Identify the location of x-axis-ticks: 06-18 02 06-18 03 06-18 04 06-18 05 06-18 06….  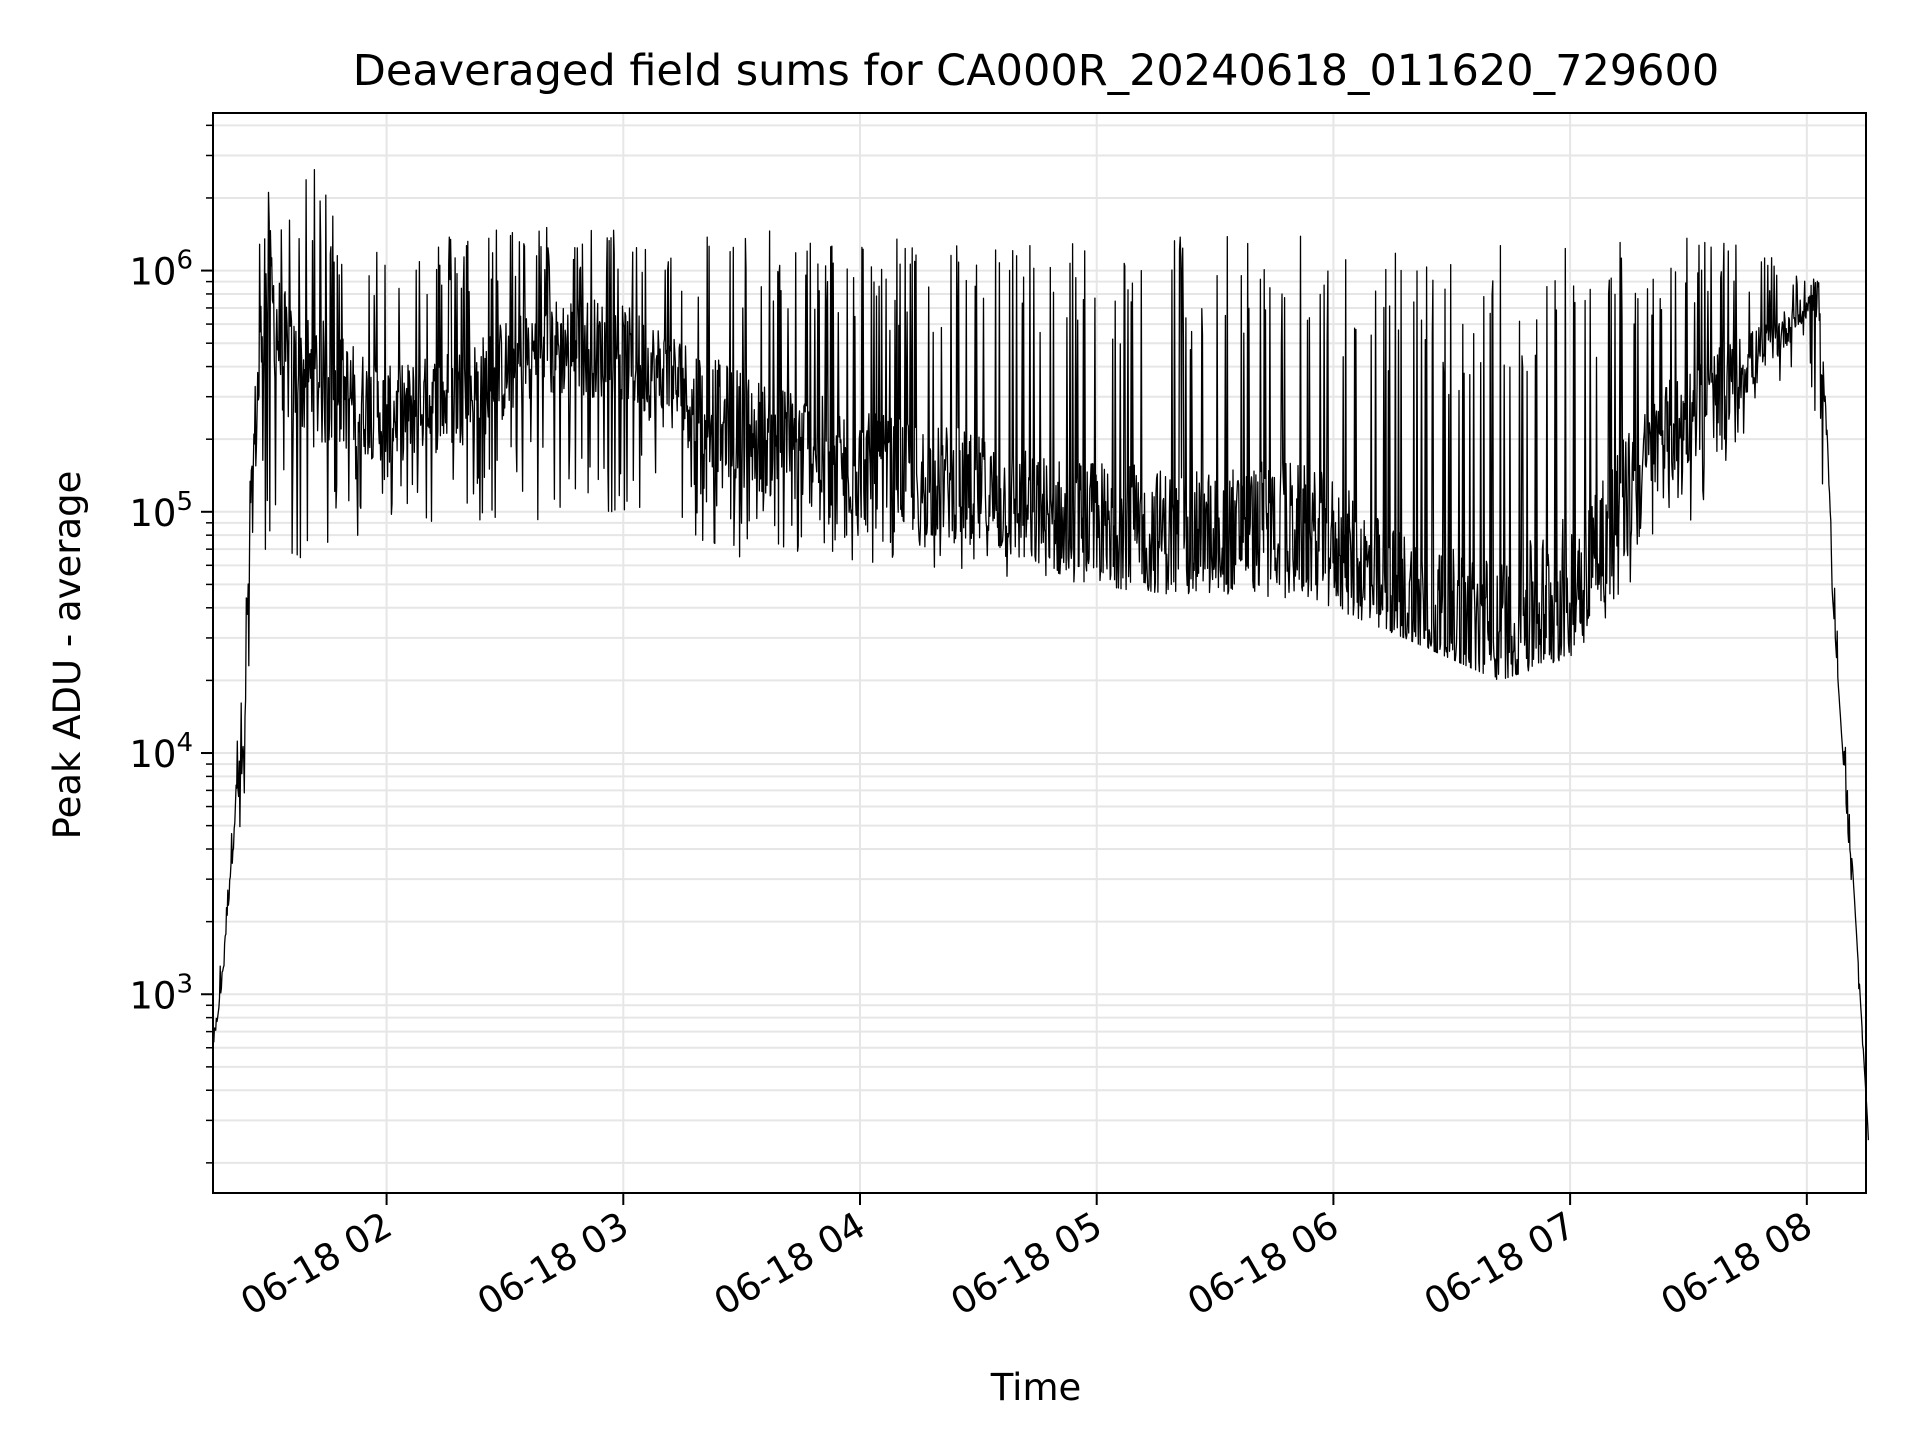
(1027, 1258).